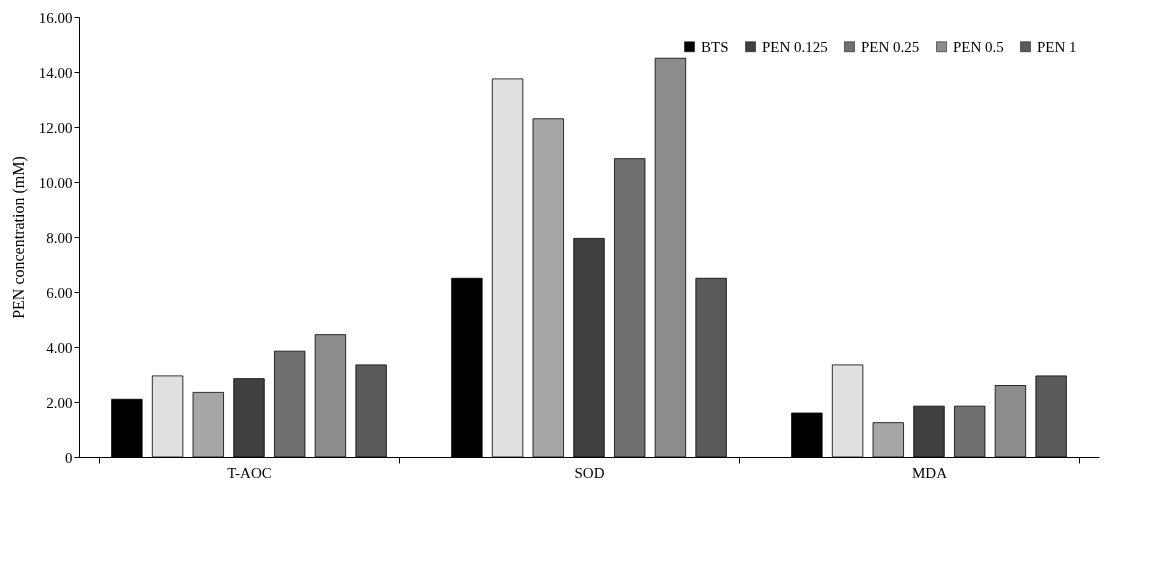  I want to click on y-tick-label: 10.00, so click(55, 182).